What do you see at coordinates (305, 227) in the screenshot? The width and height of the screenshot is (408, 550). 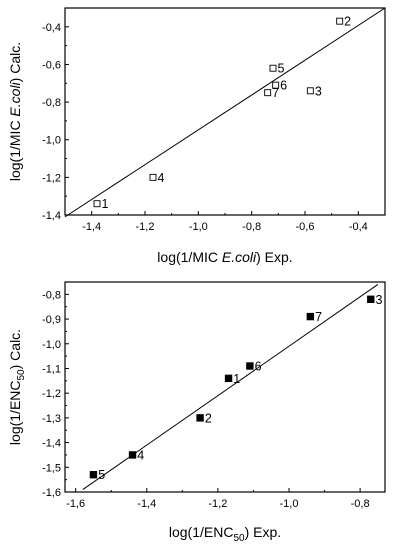 I see `x-tick-label: -0,6` at bounding box center [305, 227].